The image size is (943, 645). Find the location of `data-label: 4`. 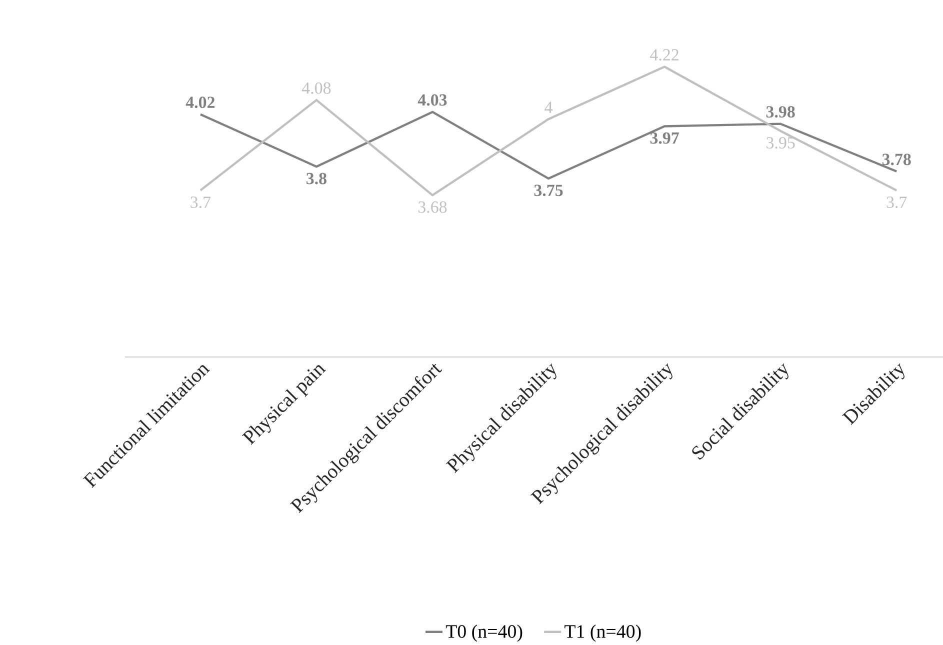

data-label: 4 is located at coordinates (548, 107).